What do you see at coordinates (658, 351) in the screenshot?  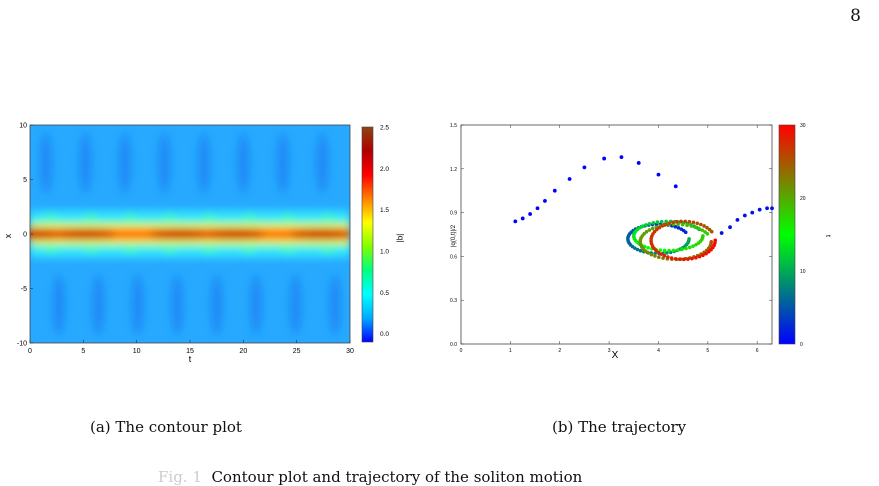 I see `x-tick-label: 4` at bounding box center [658, 351].